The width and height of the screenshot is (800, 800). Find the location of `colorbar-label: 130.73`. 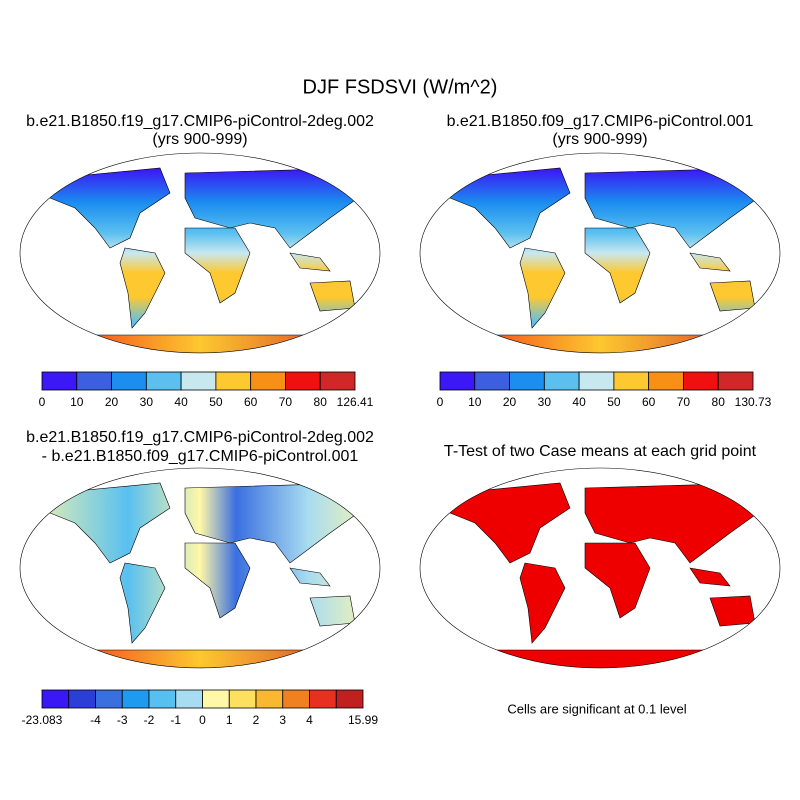

colorbar-label: 130.73 is located at coordinates (753, 402).